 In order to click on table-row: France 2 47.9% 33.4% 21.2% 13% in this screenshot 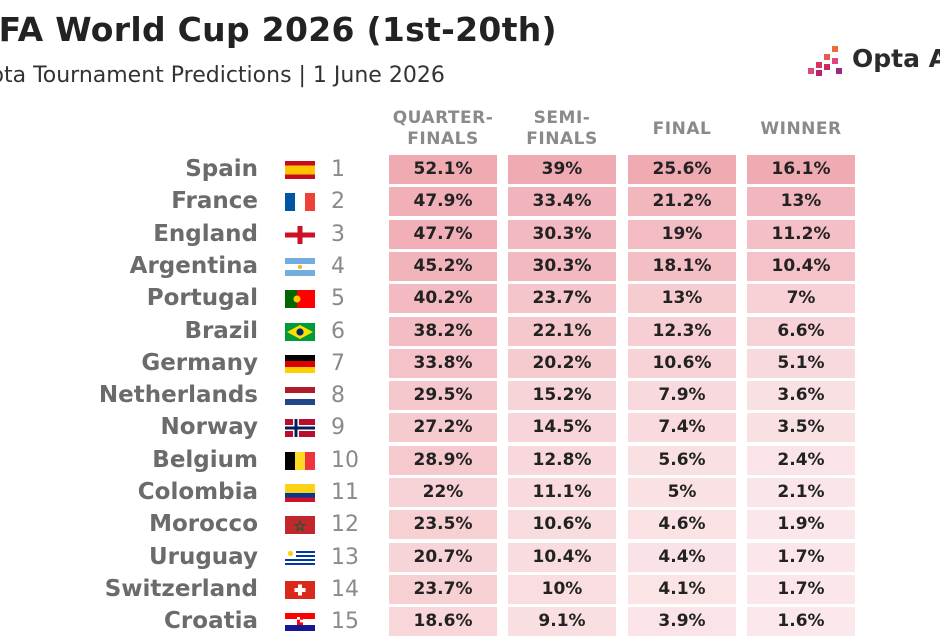, I will do `click(470, 202)`.